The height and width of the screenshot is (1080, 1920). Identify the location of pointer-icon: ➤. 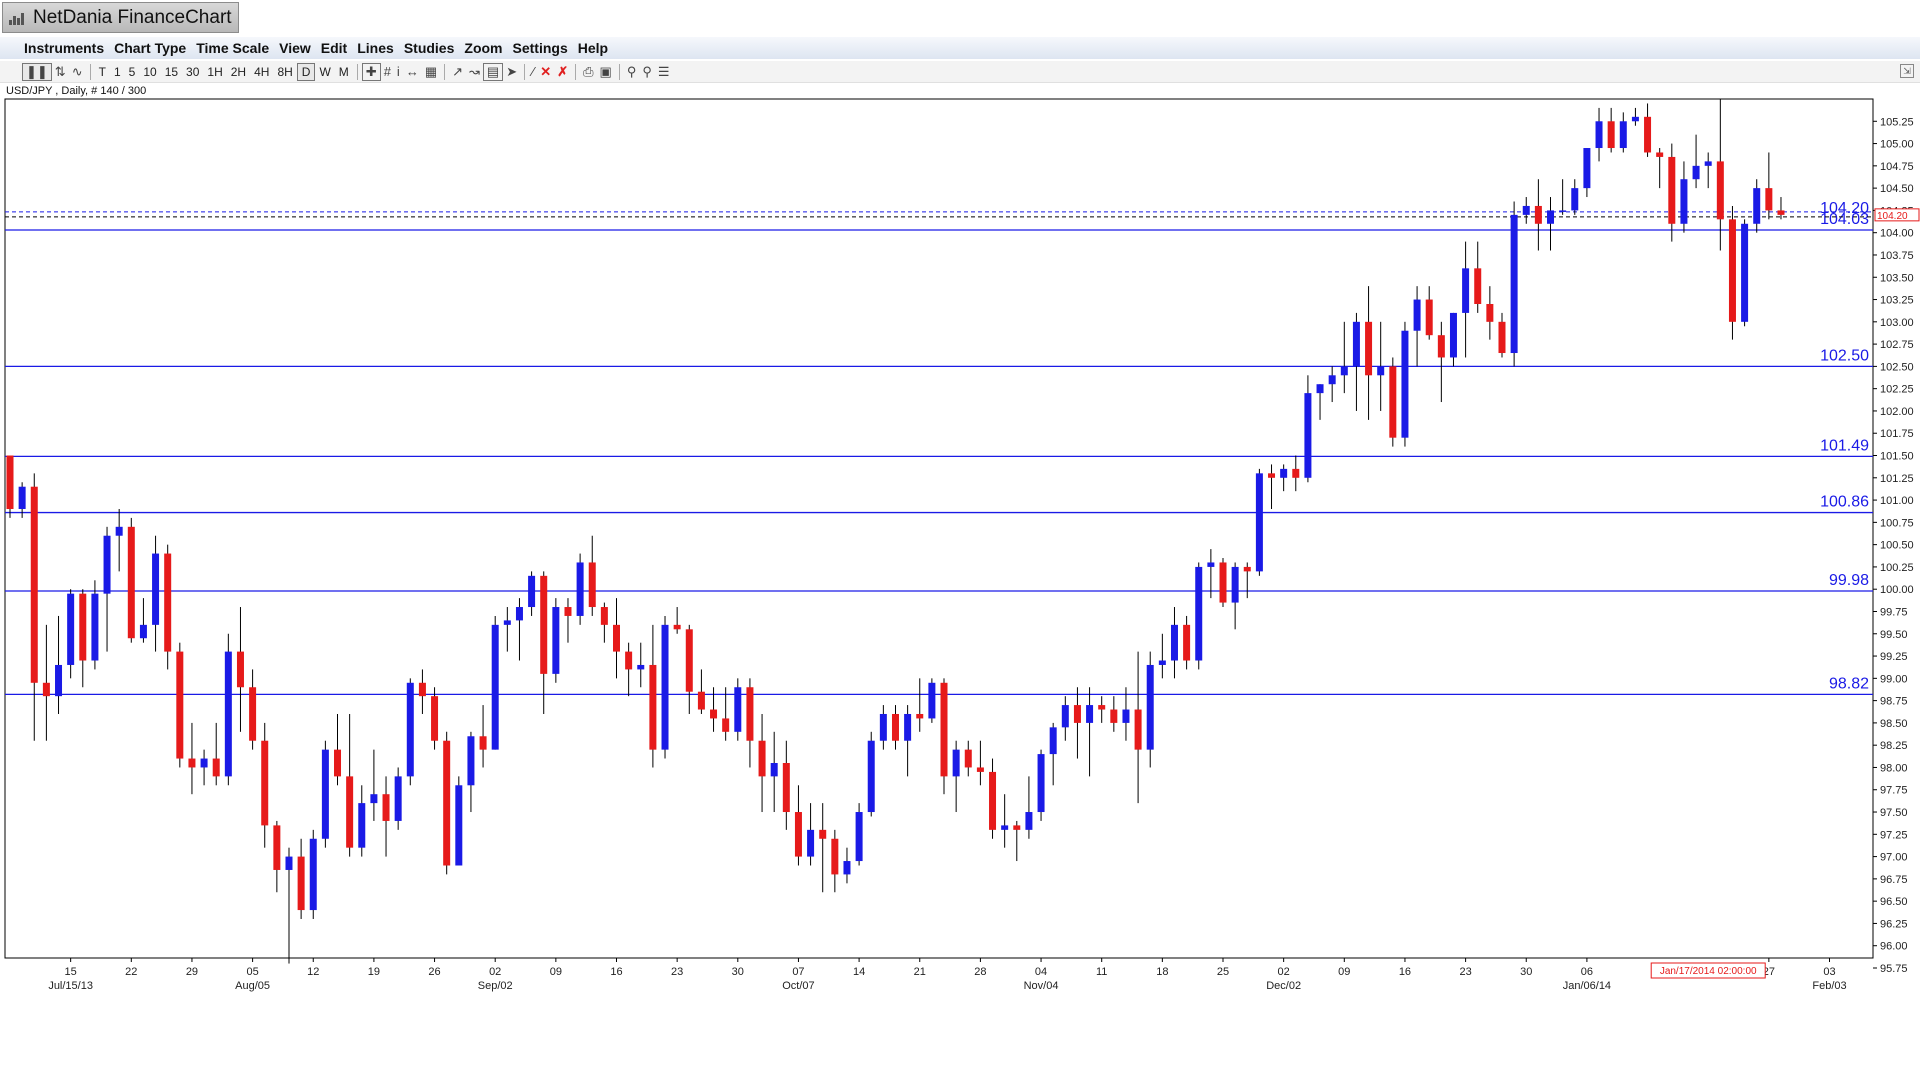
(512, 71).